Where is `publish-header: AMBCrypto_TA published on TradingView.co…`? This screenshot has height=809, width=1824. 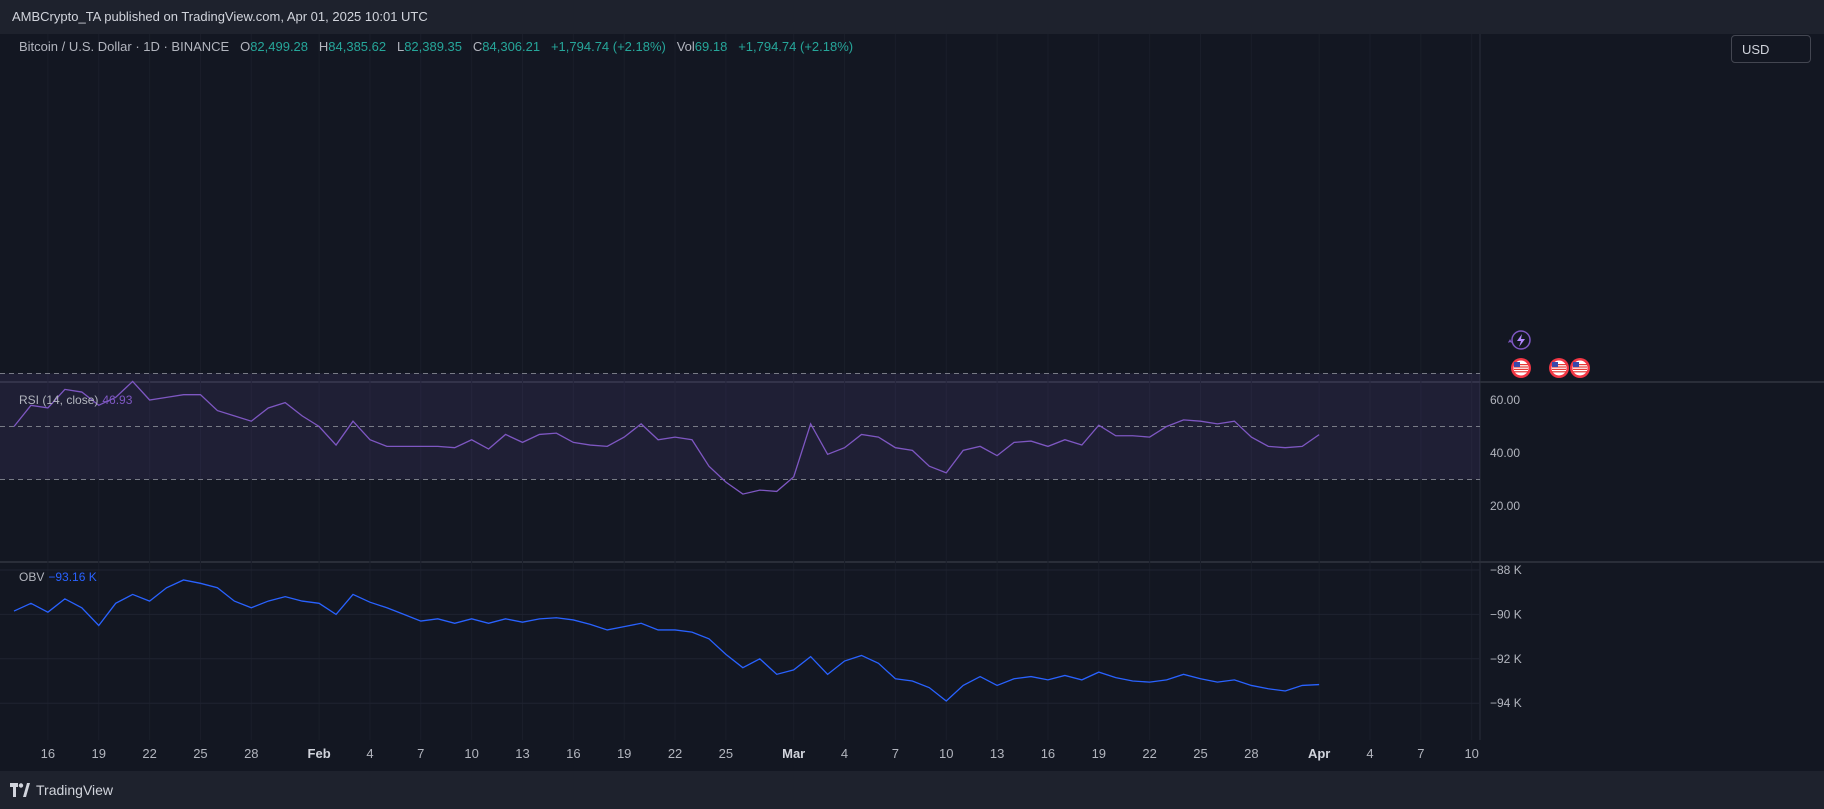 publish-header: AMBCrypto_TA published on TradingView.co… is located at coordinates (912, 17).